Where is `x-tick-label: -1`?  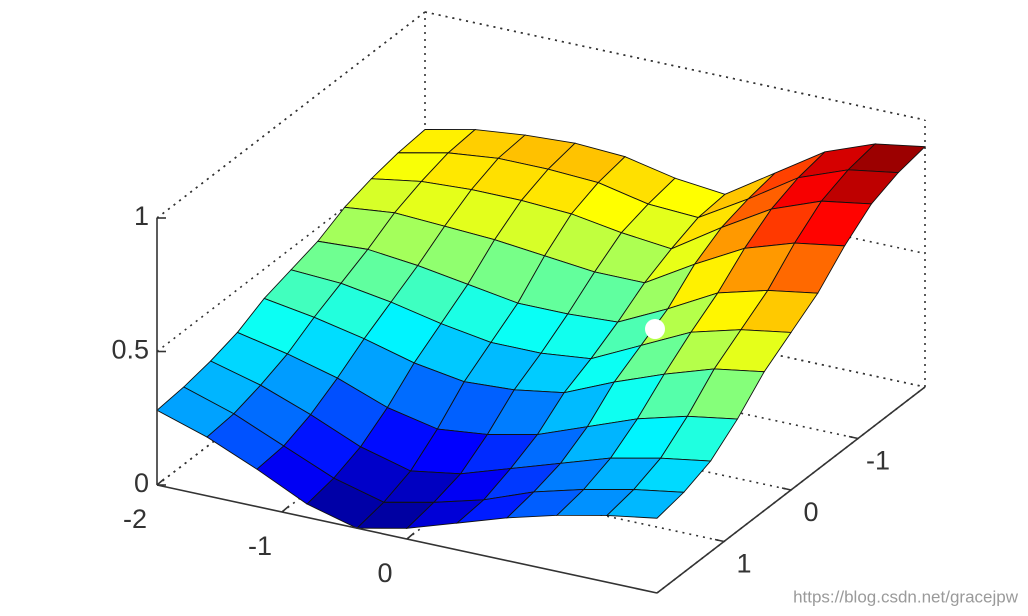 x-tick-label: -1 is located at coordinates (260, 546).